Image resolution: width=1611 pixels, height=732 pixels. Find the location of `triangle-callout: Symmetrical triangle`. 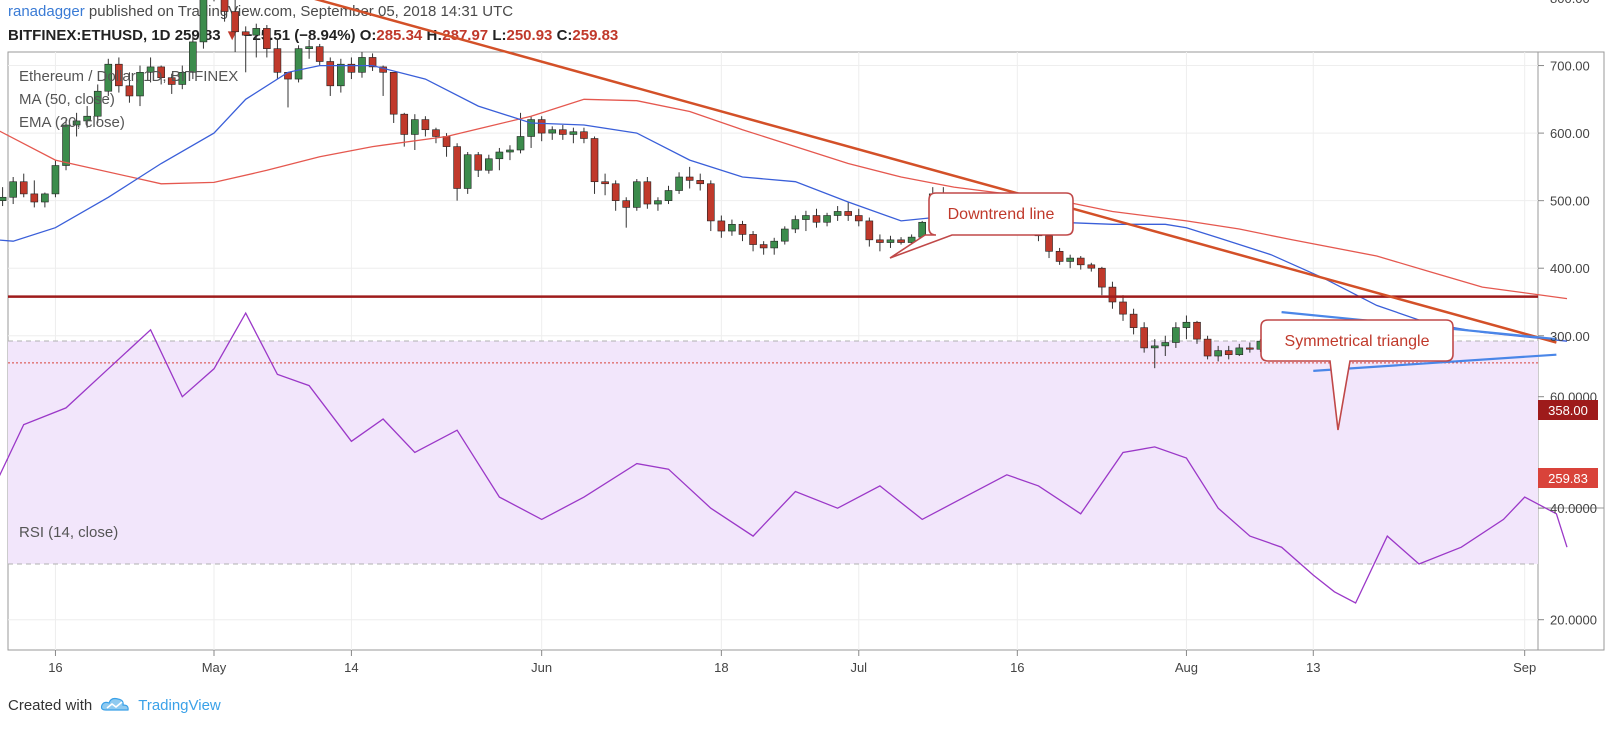

triangle-callout: Symmetrical triangle is located at coordinates (1357, 375).